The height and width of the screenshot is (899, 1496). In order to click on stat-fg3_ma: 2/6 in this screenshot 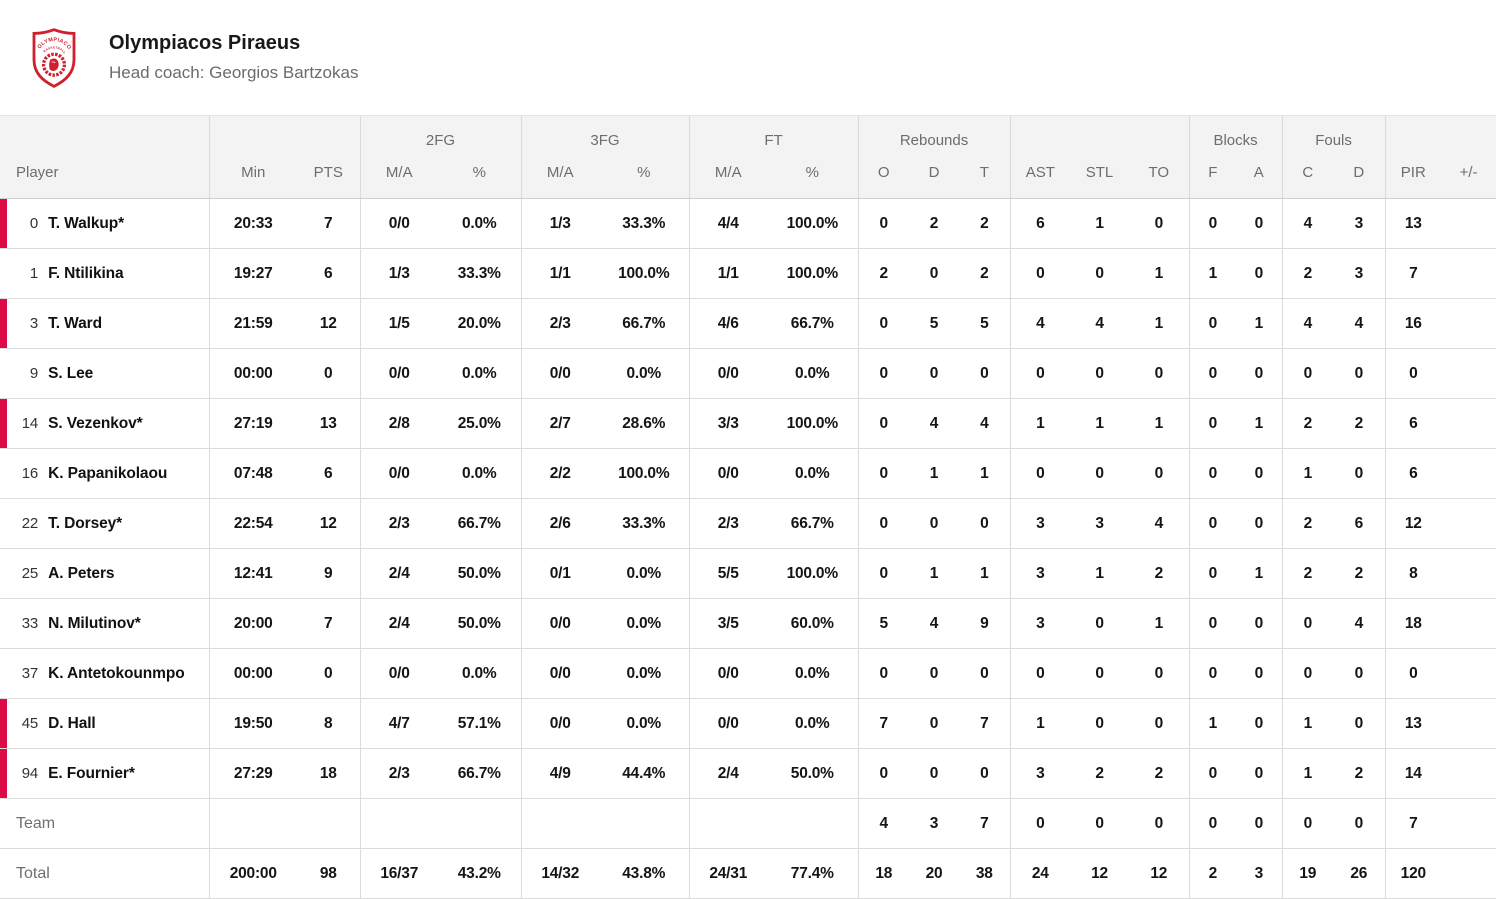, I will do `click(559, 523)`.